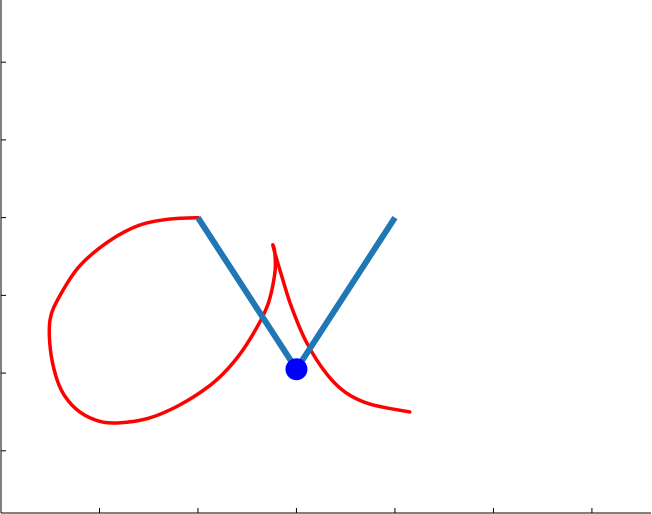  I want to click on pendulum-bob, so click(296, 369).